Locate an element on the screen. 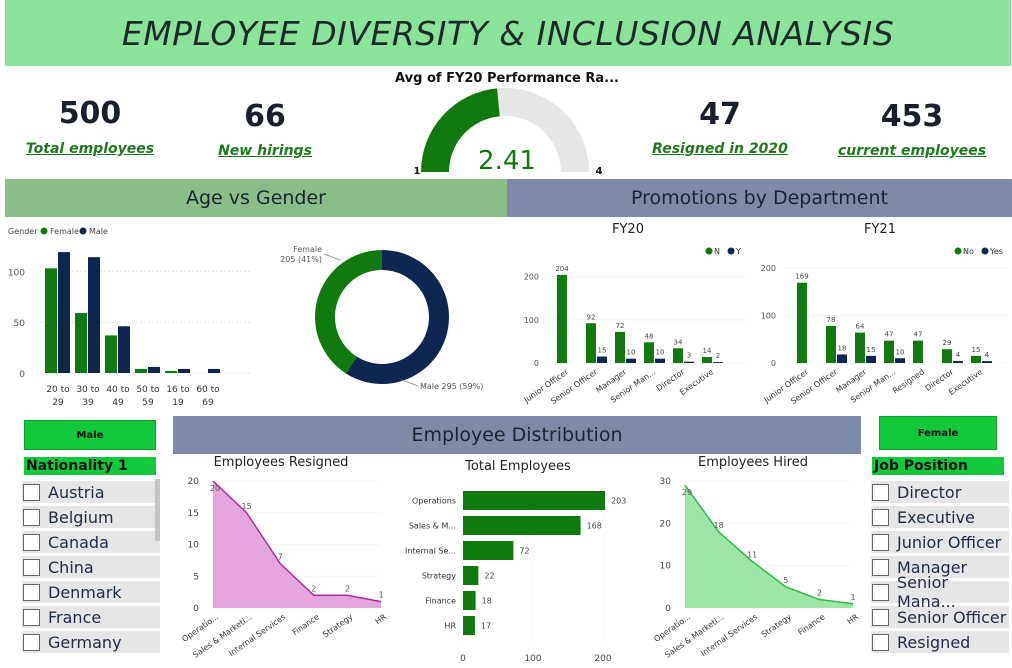 This screenshot has height=668, width=1012. y-tick-label: Finance is located at coordinates (440, 601).